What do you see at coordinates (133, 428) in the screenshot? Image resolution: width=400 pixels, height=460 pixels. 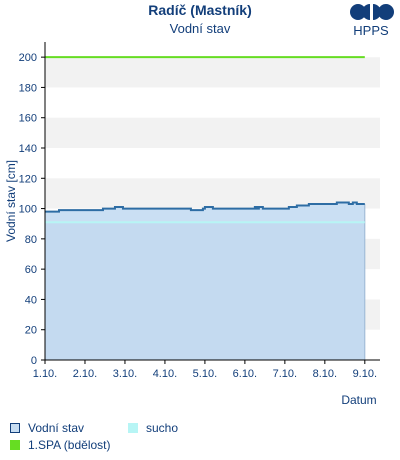 I see `legend-swatch-sucho` at bounding box center [133, 428].